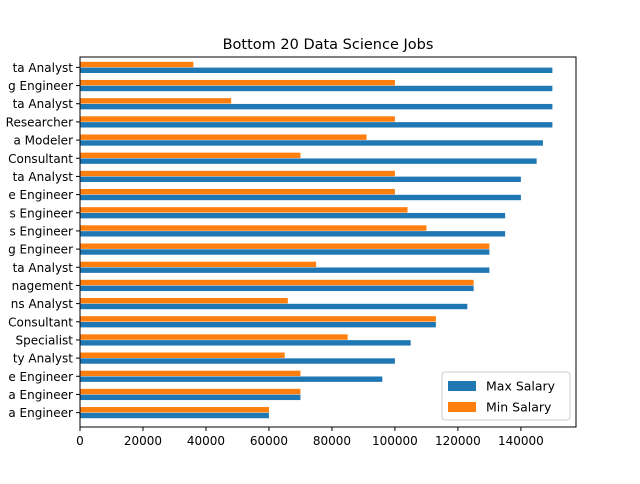 The height and width of the screenshot is (484, 640). I want to click on x-tick-label: 0, so click(80, 441).